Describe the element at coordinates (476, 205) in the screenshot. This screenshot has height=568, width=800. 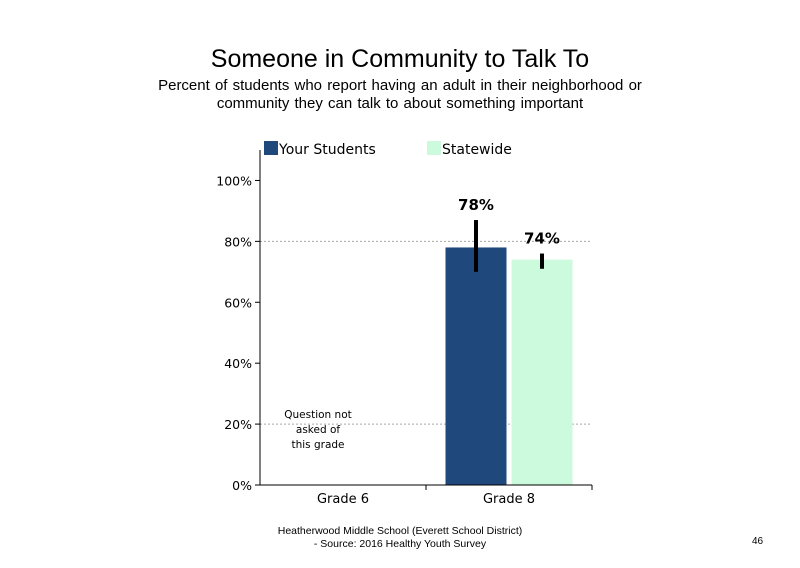
I see `data-label: 78%` at that location.